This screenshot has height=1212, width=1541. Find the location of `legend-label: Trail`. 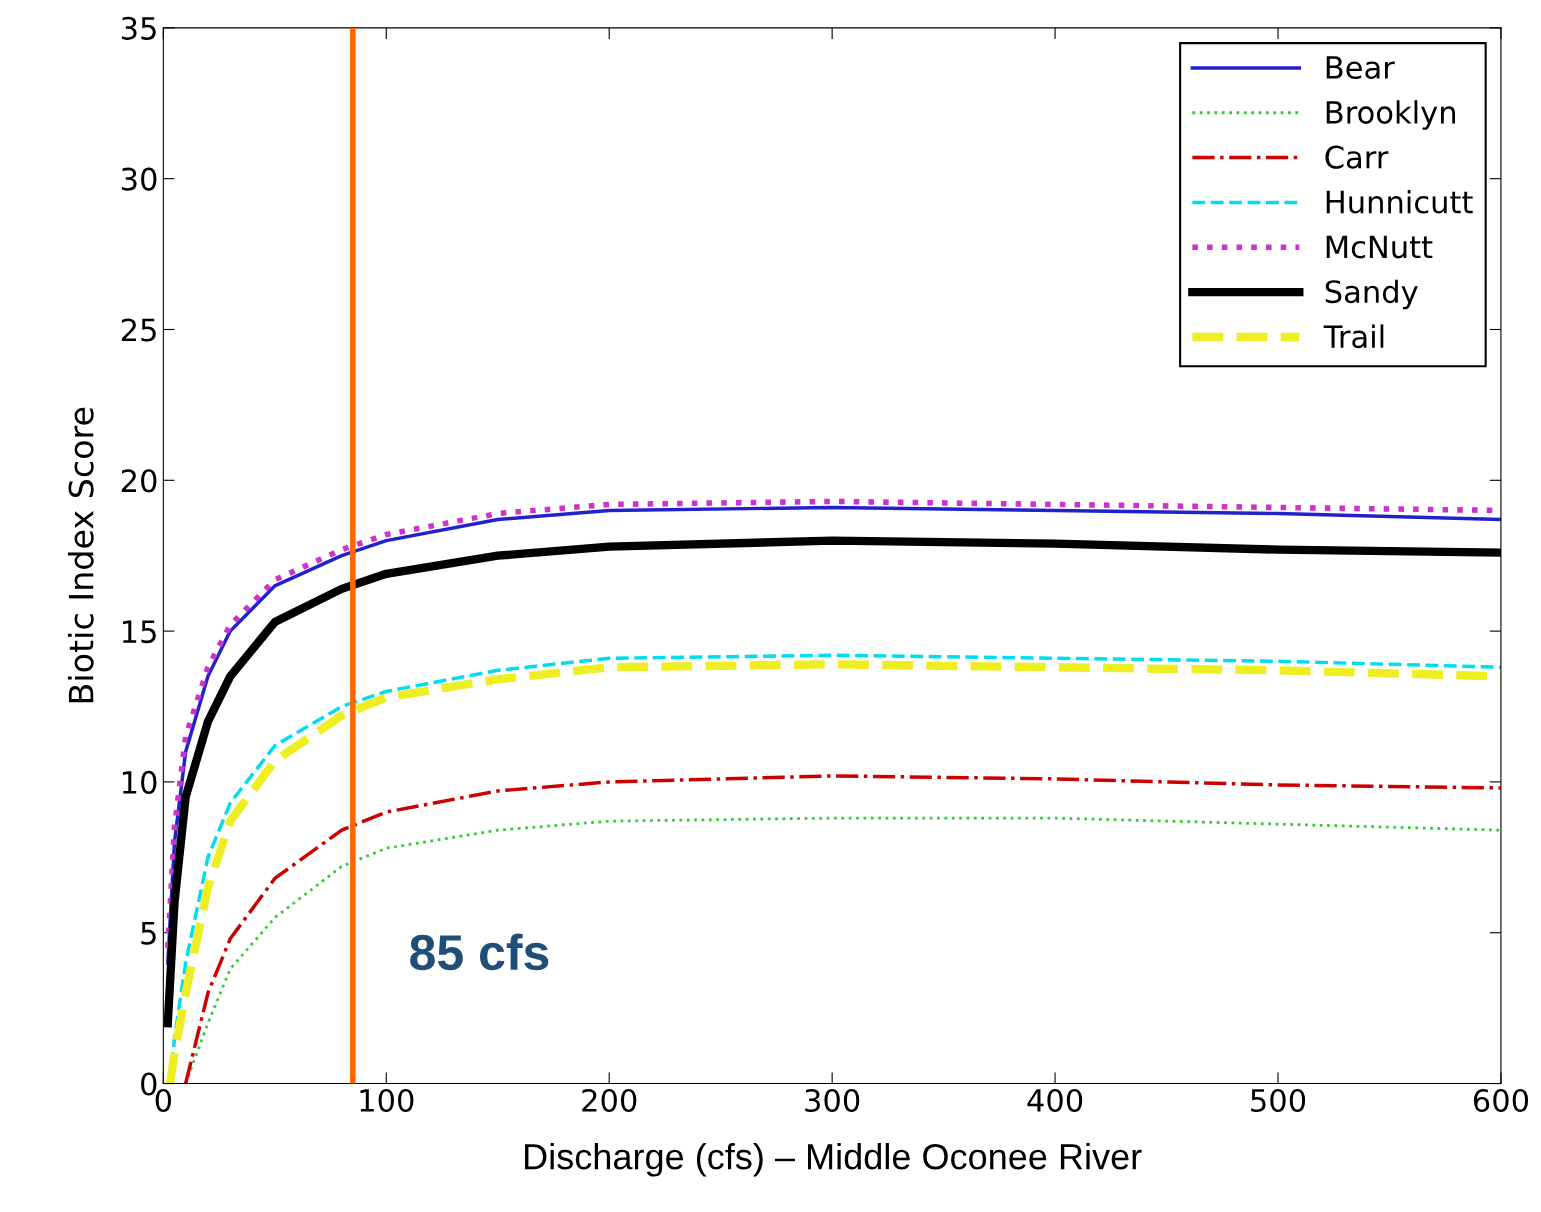

legend-label: Trail is located at coordinates (1353, 336).